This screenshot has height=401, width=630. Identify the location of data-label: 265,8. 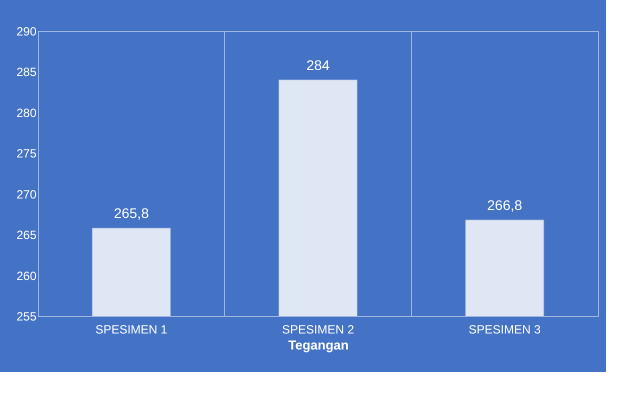
(132, 213).